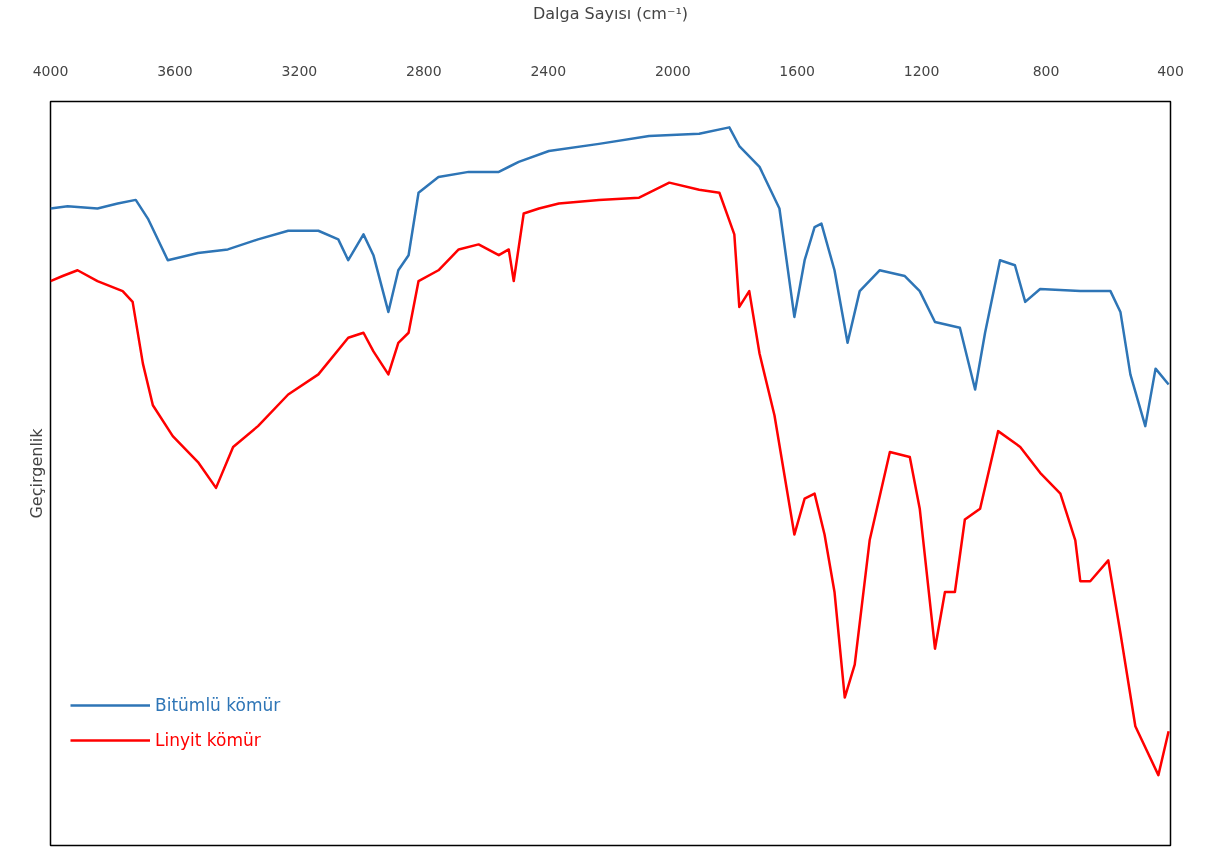 This screenshot has height=856, width=1205. Describe the element at coordinates (36, 473) in the screenshot. I see `y-axis-title: Geçirgenlik` at that location.